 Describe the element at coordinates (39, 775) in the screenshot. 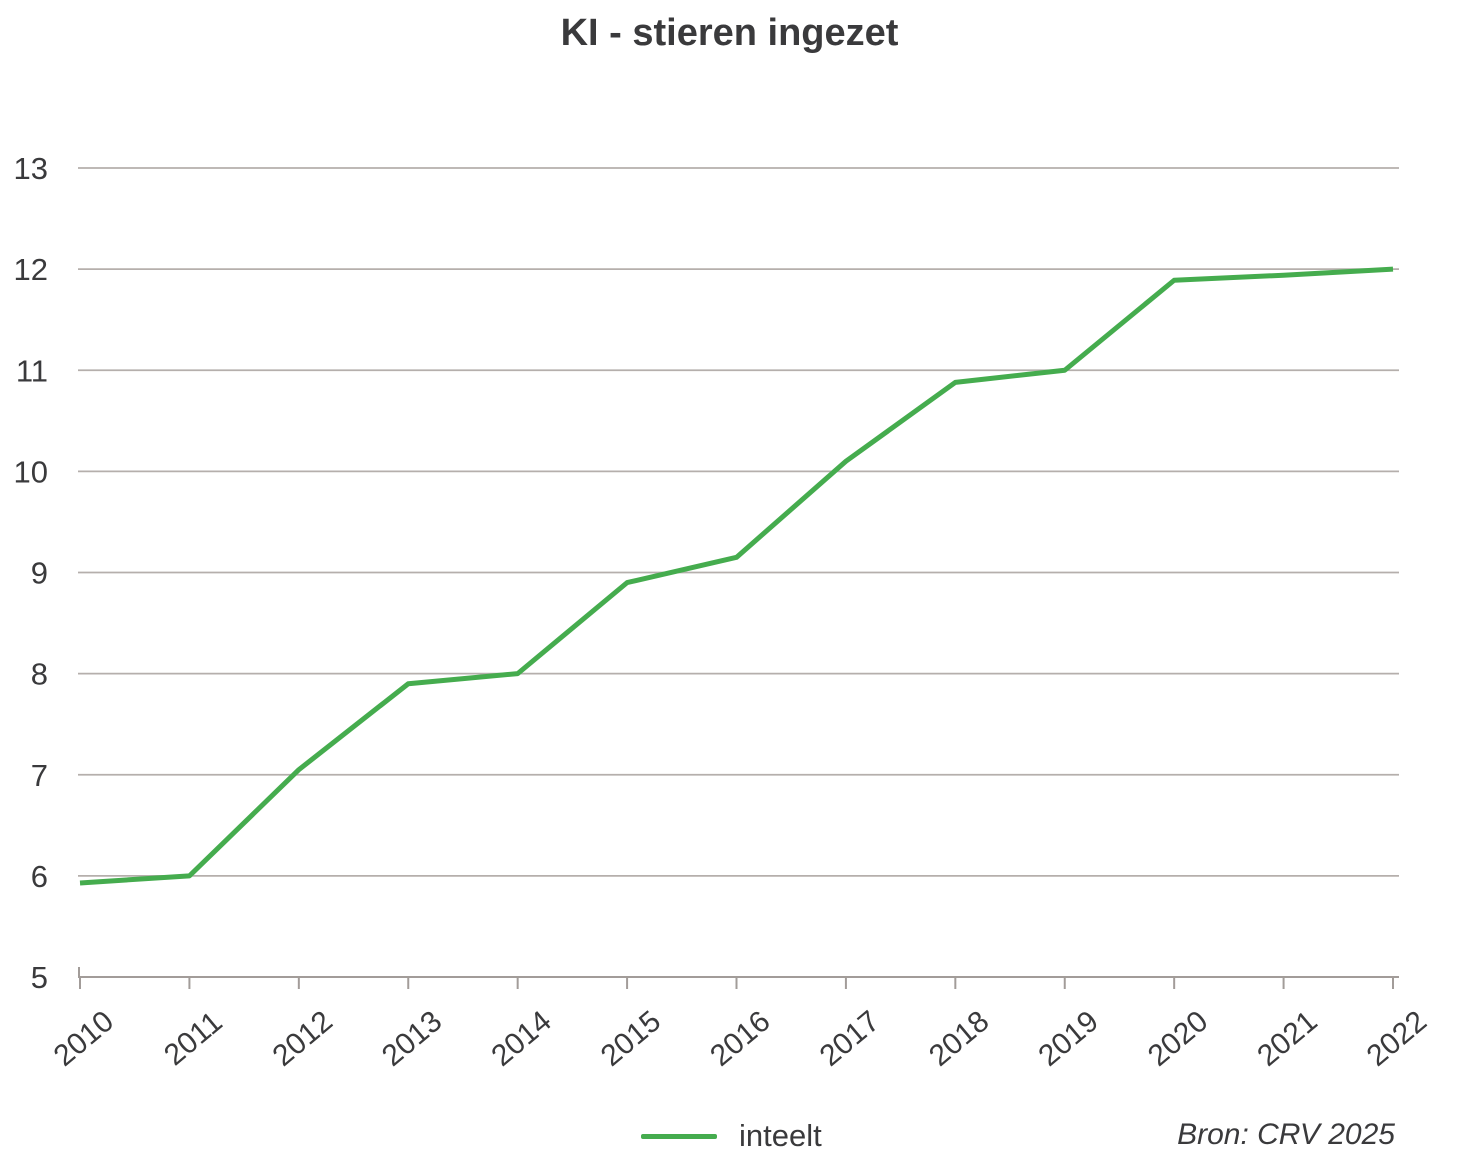

I see `y-axis-tick-label: 7` at that location.